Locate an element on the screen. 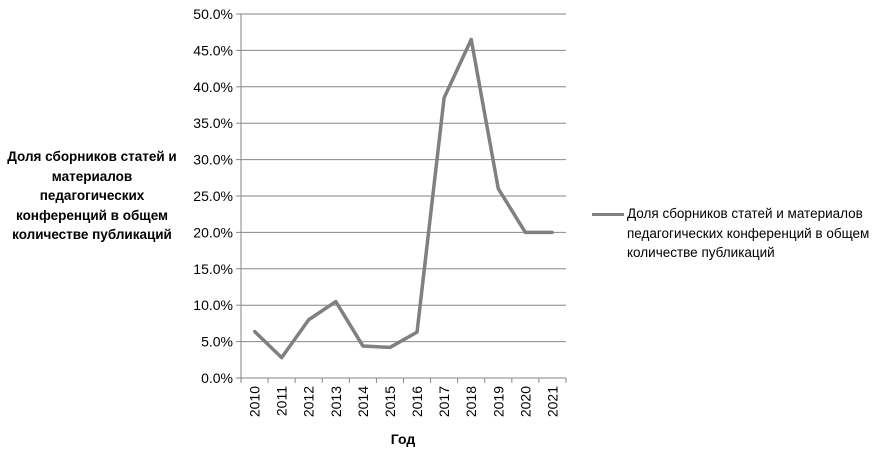  x-tick-label: 2011 is located at coordinates (282, 401).